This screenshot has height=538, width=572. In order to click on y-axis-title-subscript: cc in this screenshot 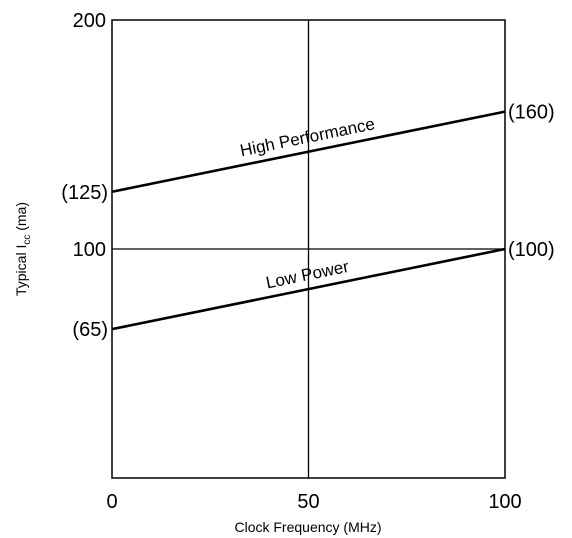, I will do `click(27, 240)`.